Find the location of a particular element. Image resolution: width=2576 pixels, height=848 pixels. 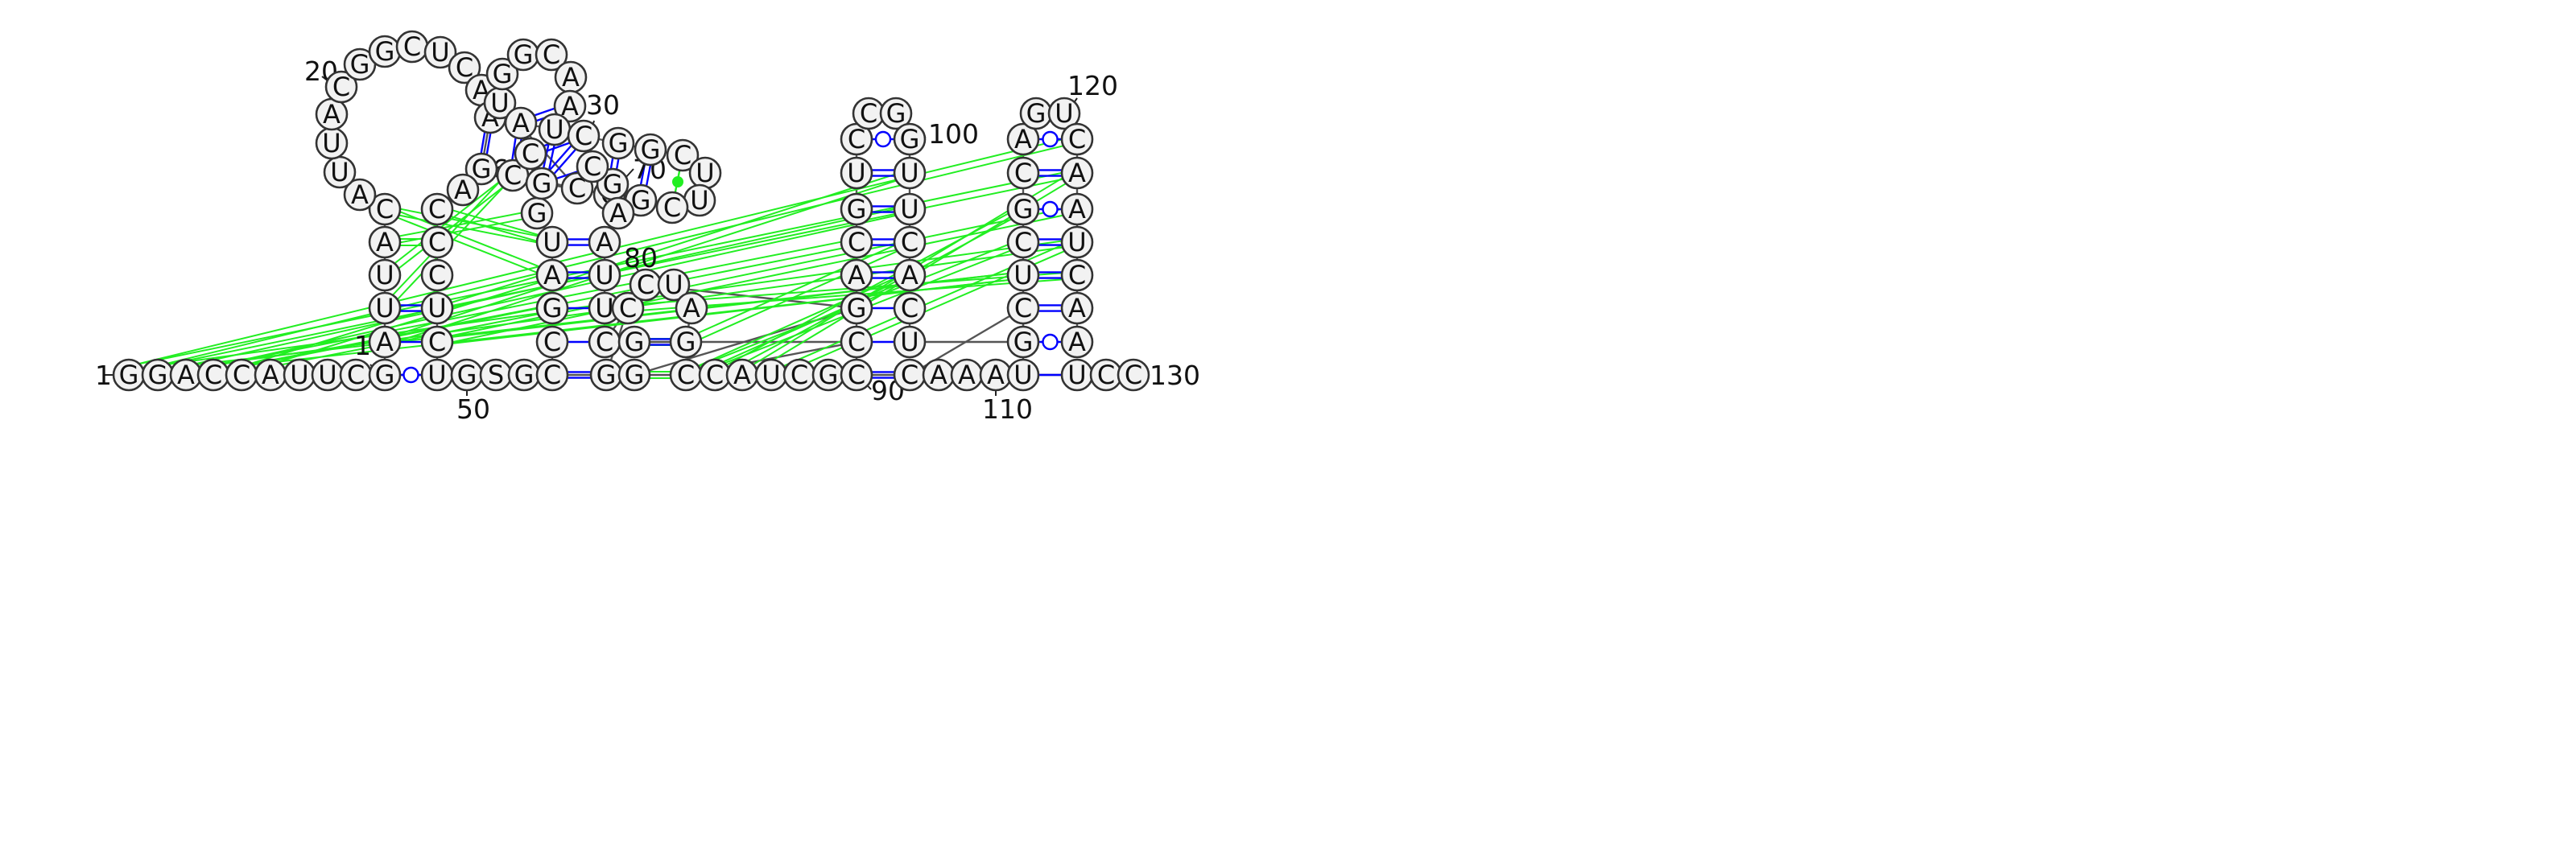

position-label: 130 is located at coordinates (1175, 375).